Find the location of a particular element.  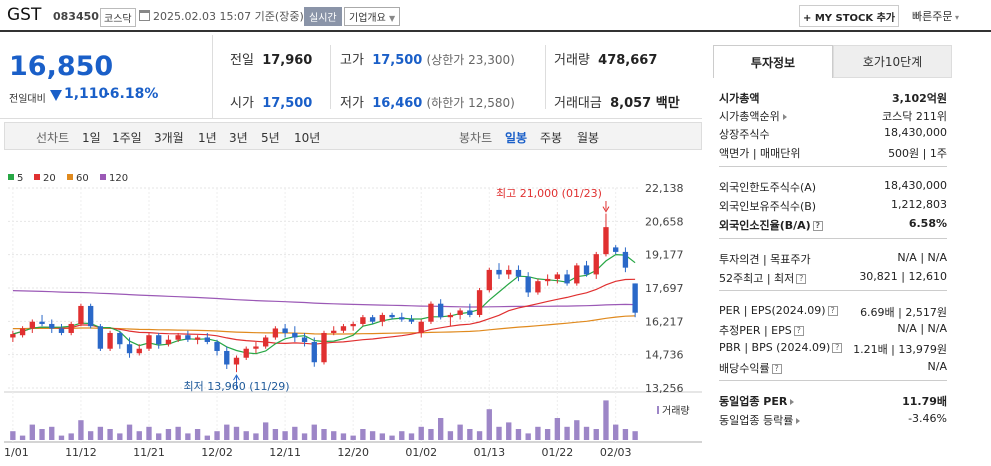

legend-label: 5 is located at coordinates (20, 178).